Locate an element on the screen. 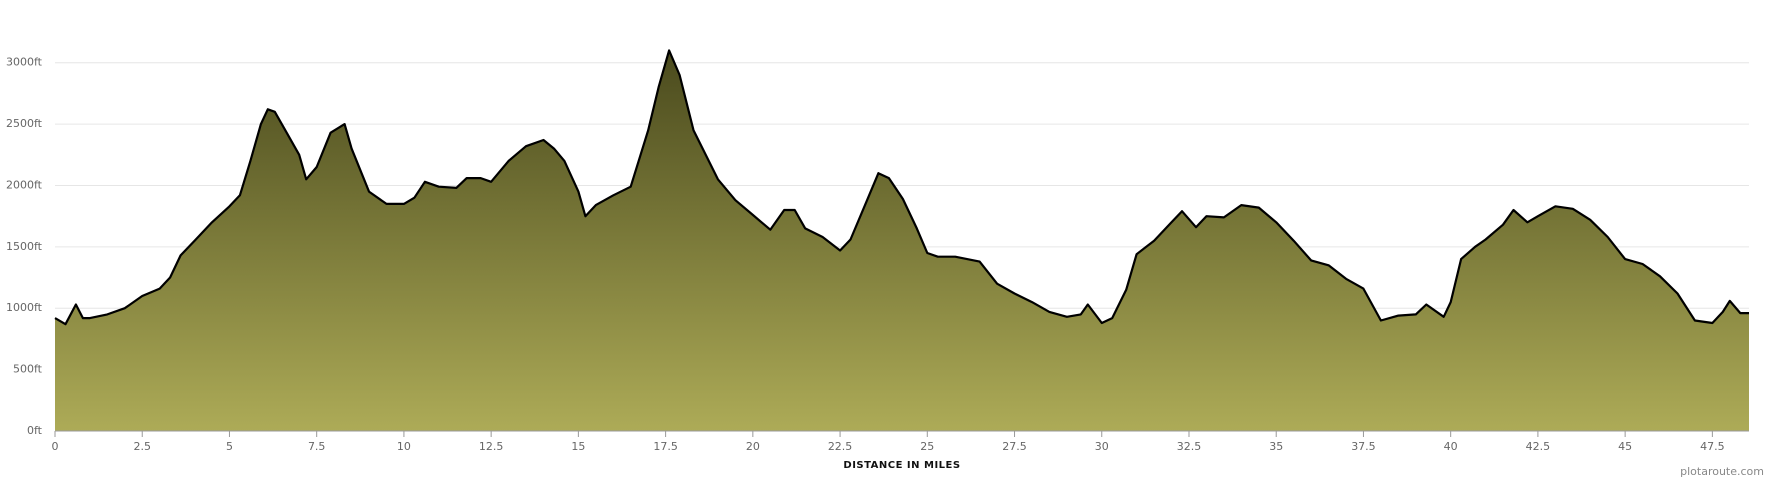  x-tick-label: 35 is located at coordinates (1276, 446).